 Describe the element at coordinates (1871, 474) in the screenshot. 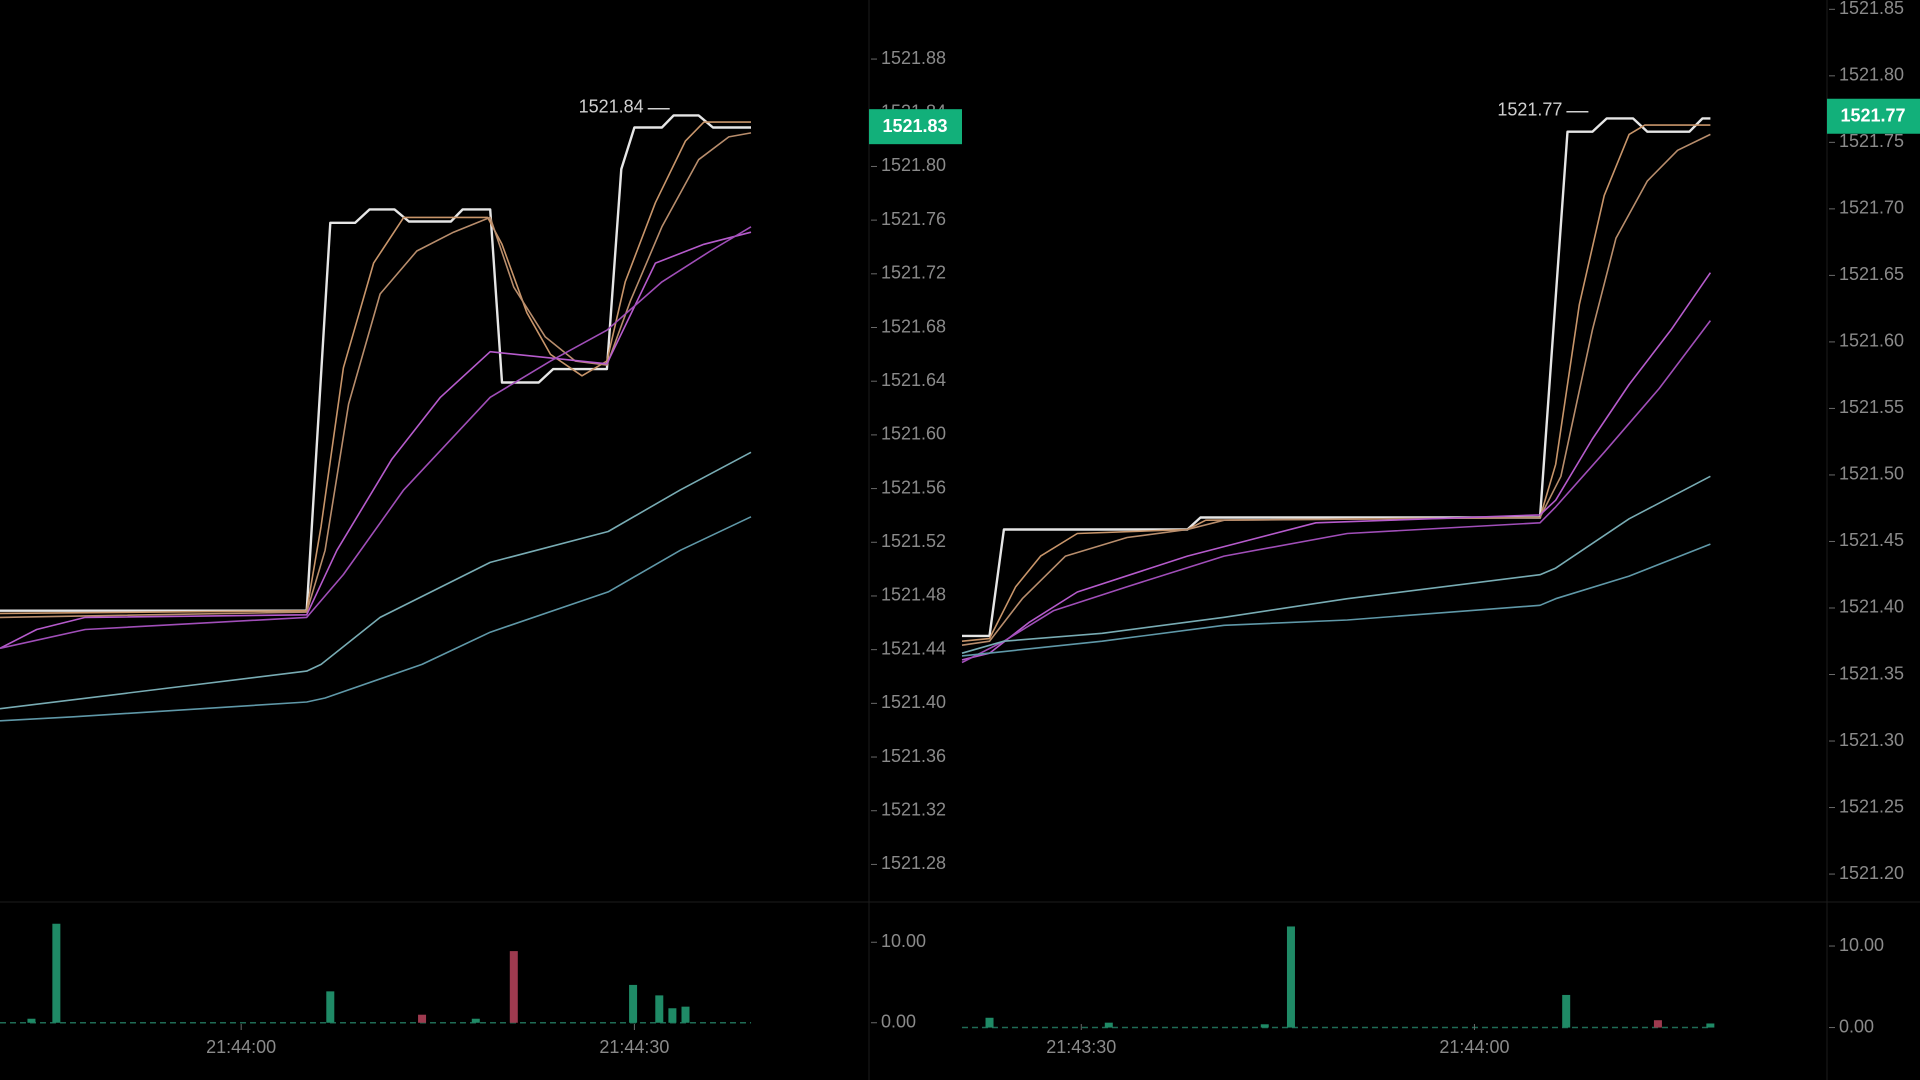

I see `y-tick-label: 1521.50` at that location.